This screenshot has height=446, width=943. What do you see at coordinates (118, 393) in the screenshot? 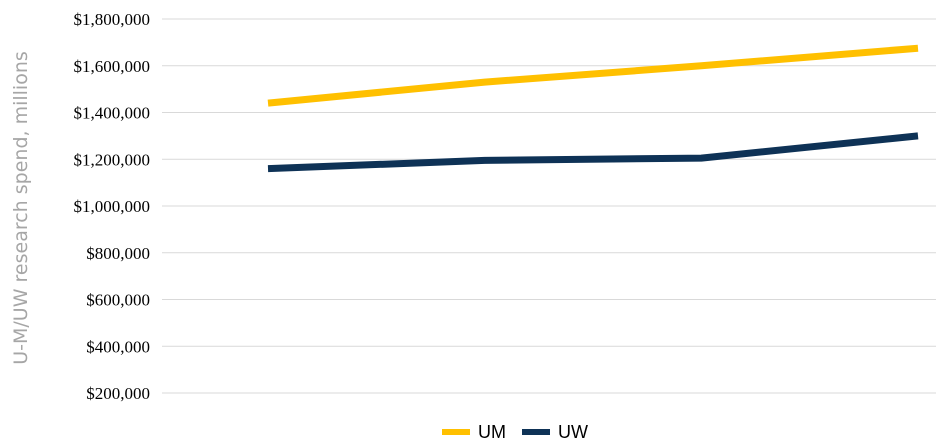
I see `y-tick-label: $200,000` at bounding box center [118, 393].